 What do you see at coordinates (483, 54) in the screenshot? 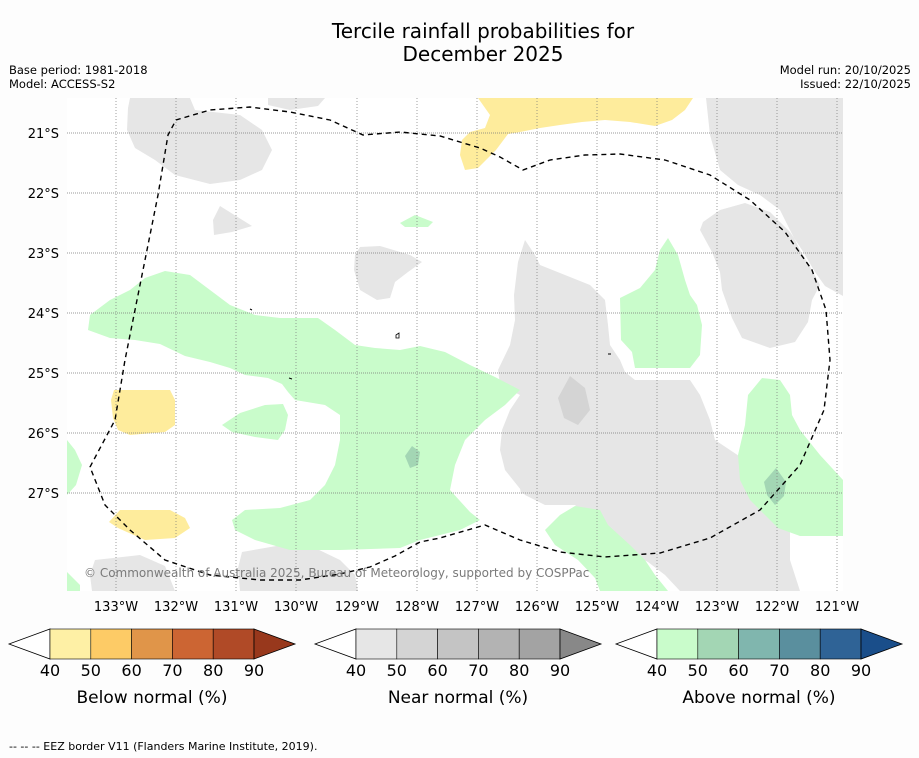
I see `title-line-2: December 2025` at bounding box center [483, 54].